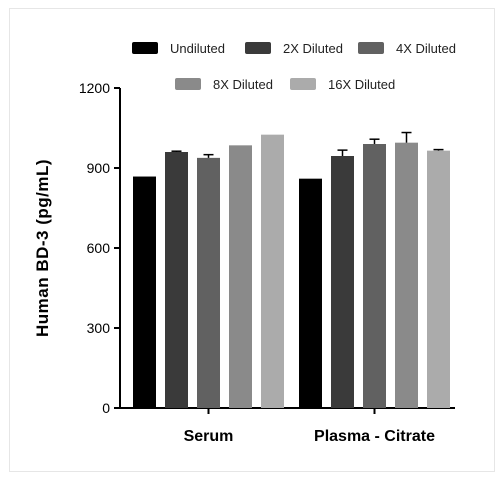  I want to click on y-tick-label: 600, so click(99, 248).